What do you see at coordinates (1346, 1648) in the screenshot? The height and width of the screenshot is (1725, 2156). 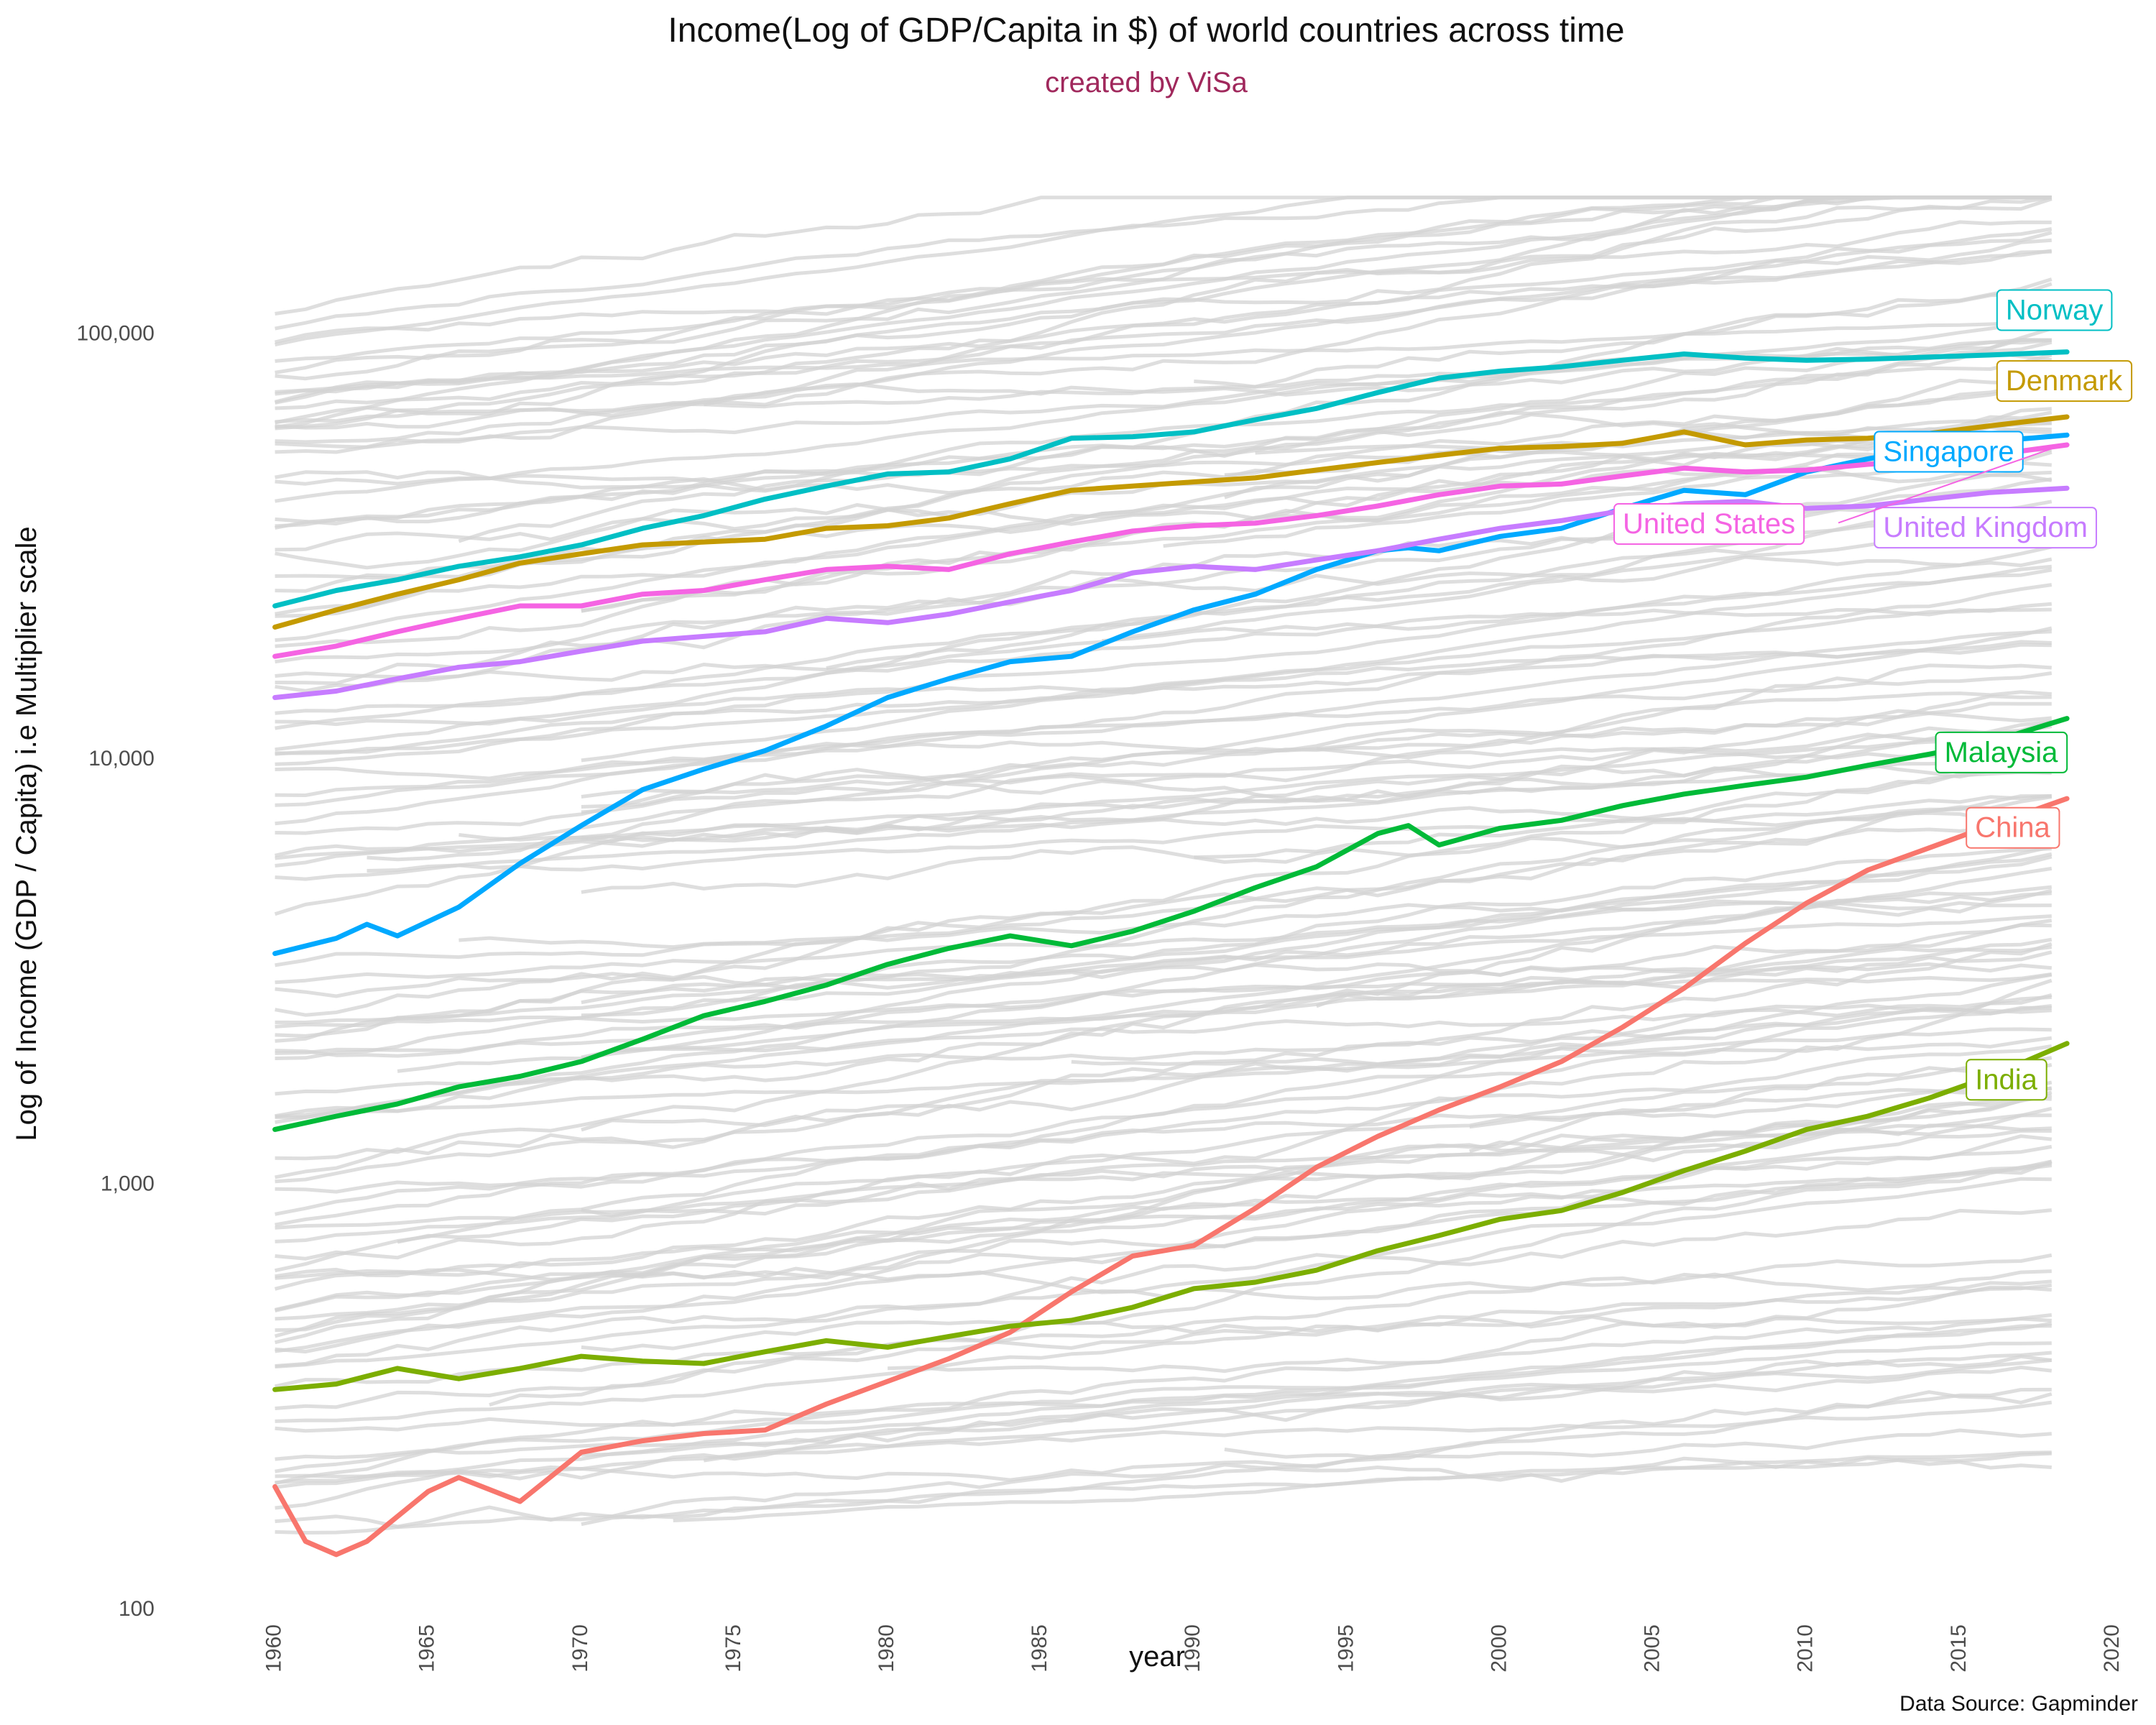 I see `x-tick-label: 1995` at bounding box center [1346, 1648].